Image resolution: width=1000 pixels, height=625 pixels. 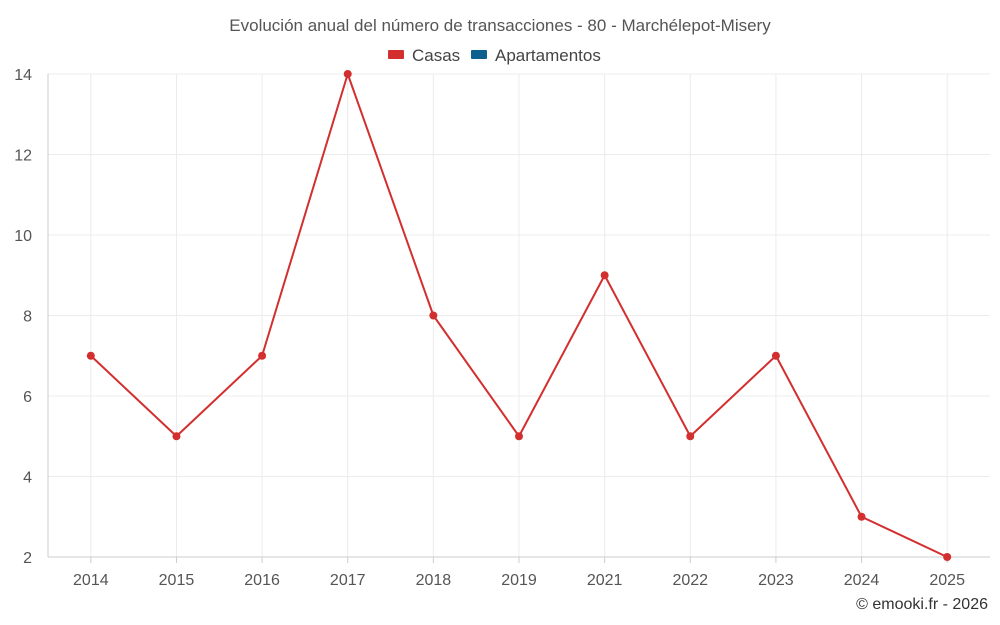 What do you see at coordinates (91, 580) in the screenshot?
I see `x-tick-label: 2014` at bounding box center [91, 580].